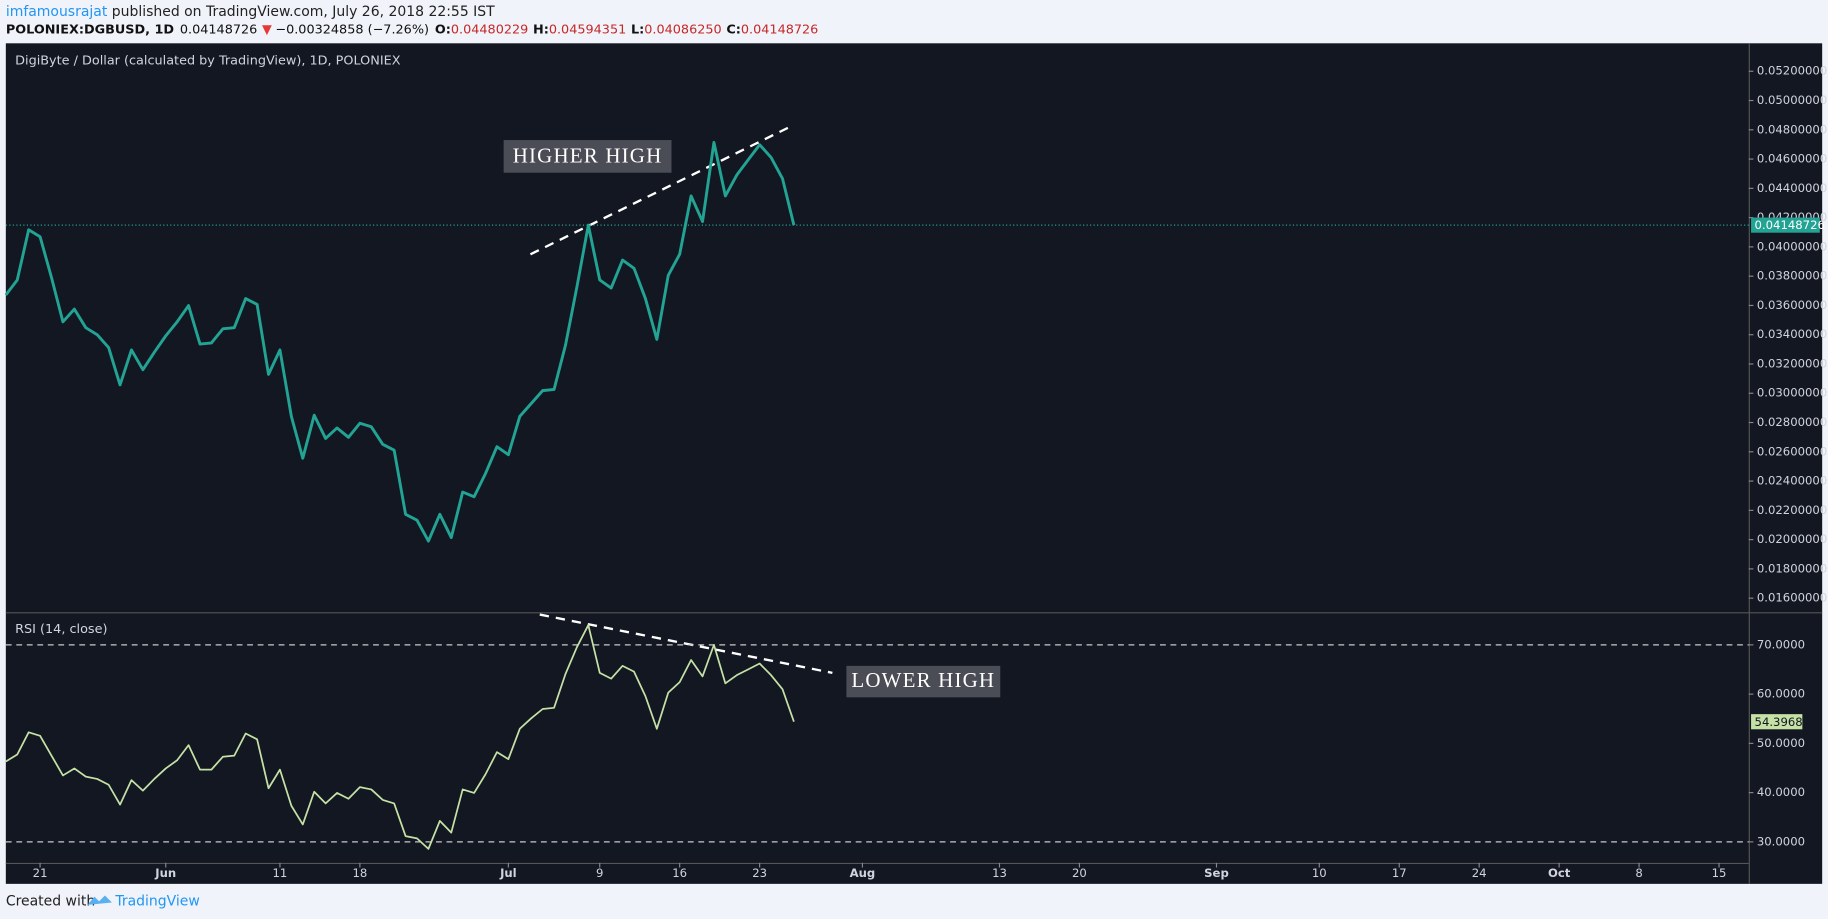 This screenshot has width=1828, height=919. What do you see at coordinates (1216, 873) in the screenshot?
I see `x-tick-label: Sep` at bounding box center [1216, 873].